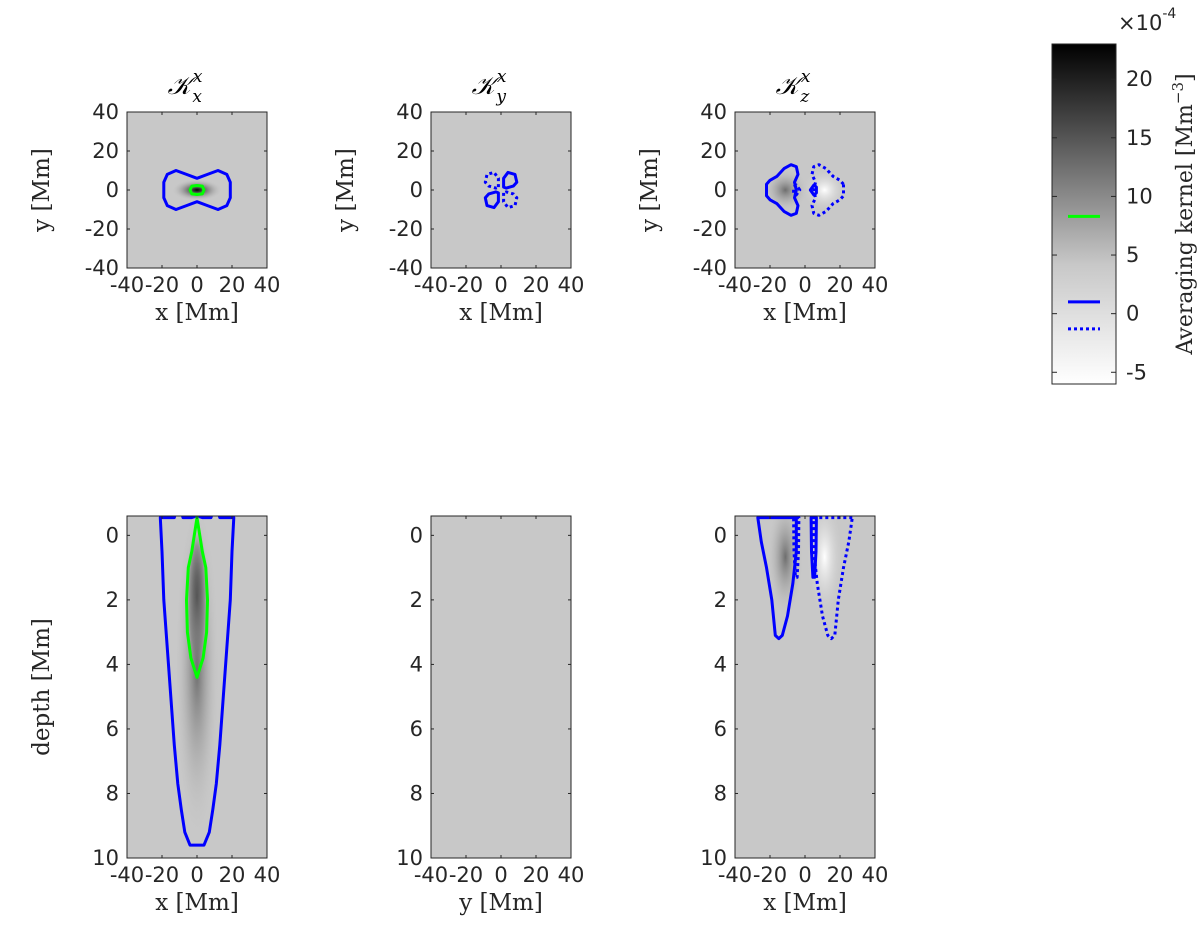 Image resolution: width=1200 pixels, height=936 pixels. I want to click on colorbar-label: Averaging kernel [Mm−3], so click(1183, 214).